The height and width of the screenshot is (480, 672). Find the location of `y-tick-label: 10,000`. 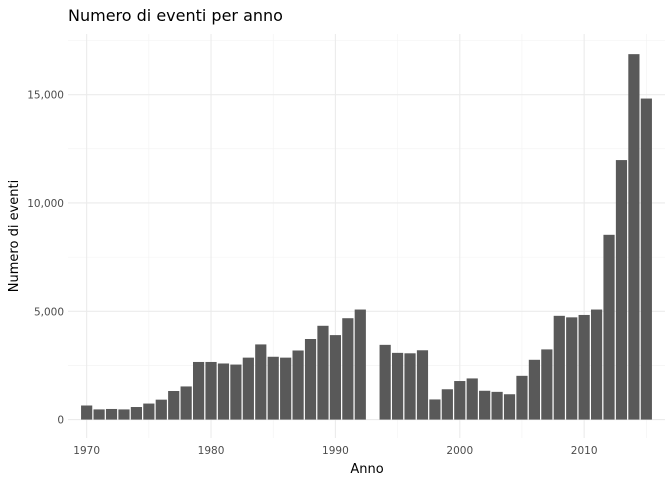

y-tick-label: 10,000 is located at coordinates (45, 204).